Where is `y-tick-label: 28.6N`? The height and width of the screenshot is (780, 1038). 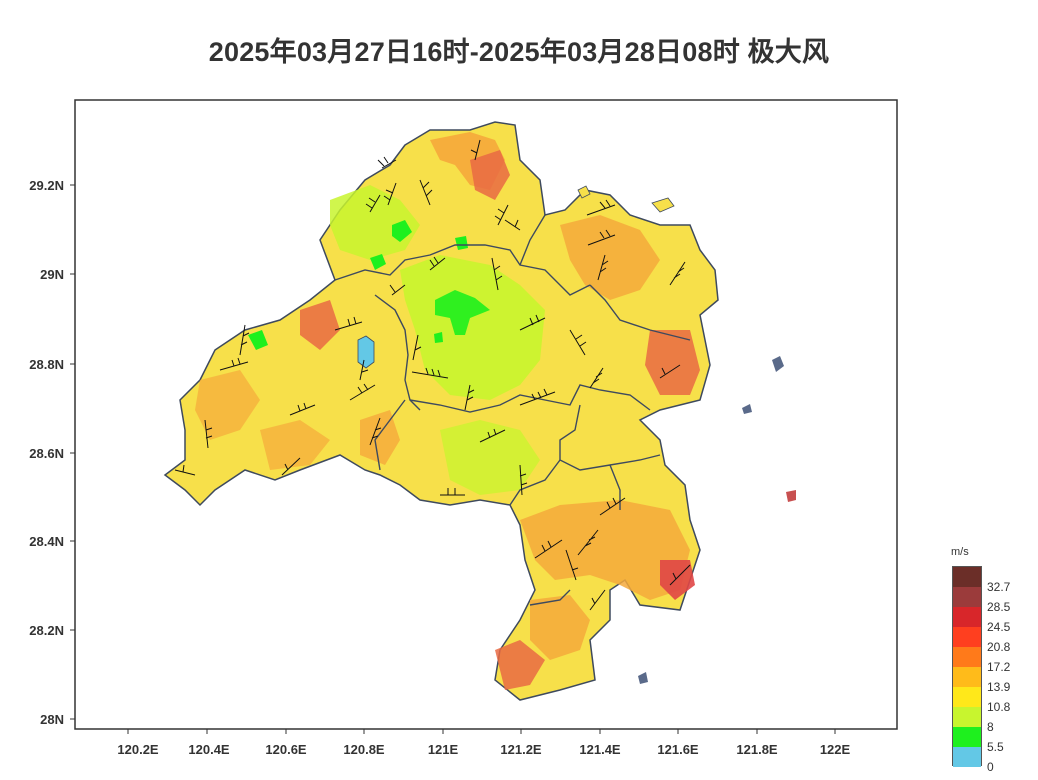
y-tick-label: 28.6N is located at coordinates (46, 453).